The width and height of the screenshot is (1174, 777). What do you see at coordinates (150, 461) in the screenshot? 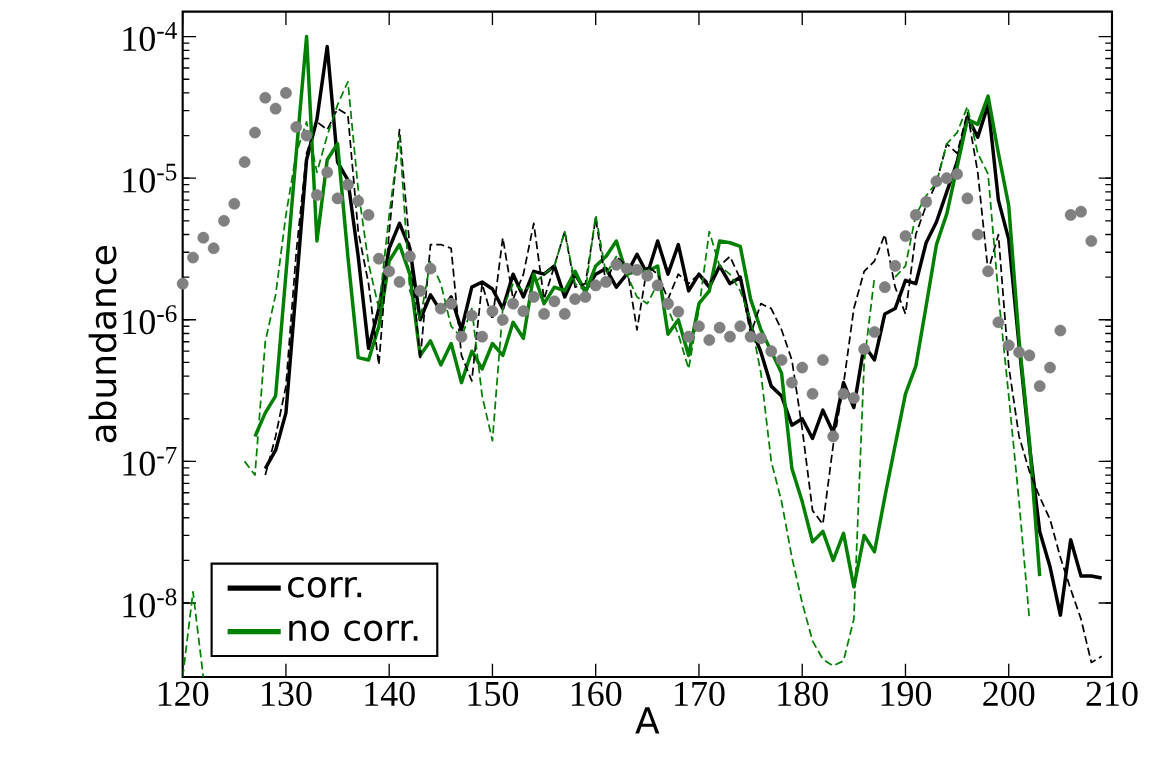
I see `y-tick-label: 10$^{-7}$` at bounding box center [150, 461].